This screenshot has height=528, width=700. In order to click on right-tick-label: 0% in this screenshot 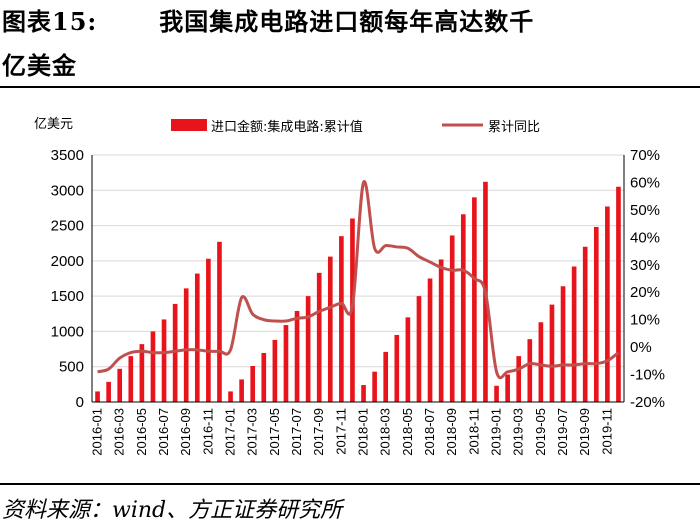, I will do `click(641, 347)`.